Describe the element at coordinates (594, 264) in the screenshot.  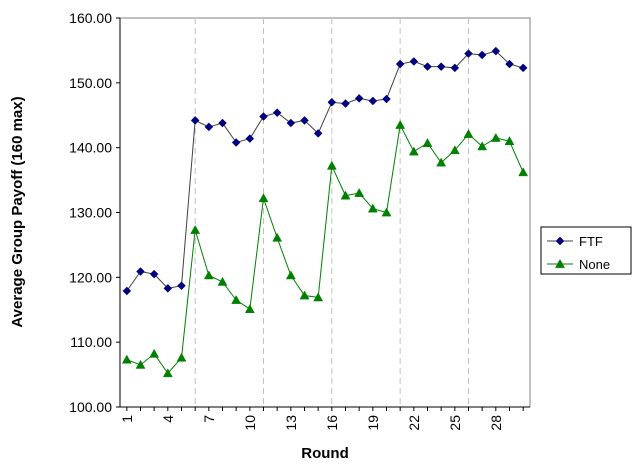
I see `legend-label: None` at that location.